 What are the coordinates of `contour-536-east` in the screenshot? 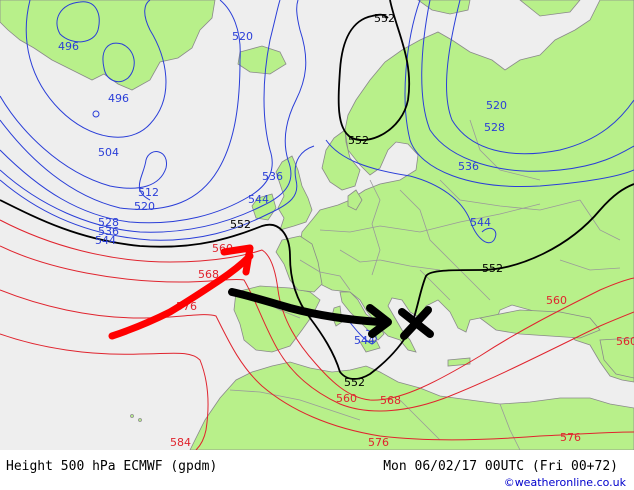 It's located at (519, 94).